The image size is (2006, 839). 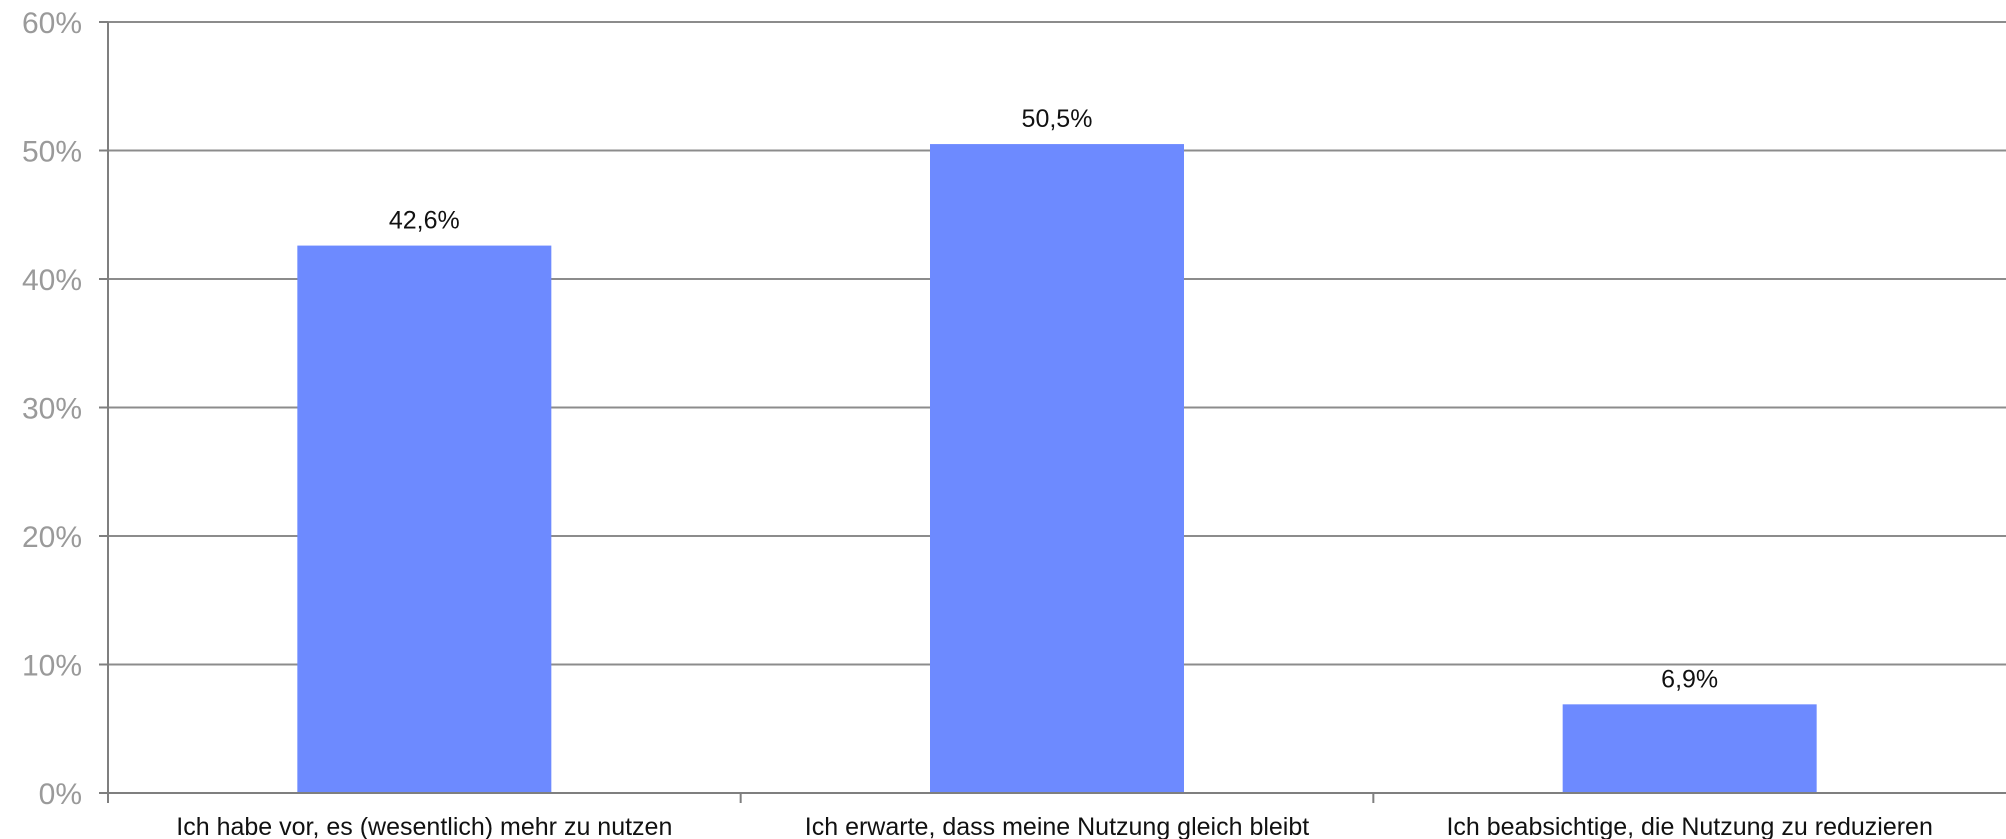 I want to click on y-tick-label: 40%, so click(x=52, y=280).